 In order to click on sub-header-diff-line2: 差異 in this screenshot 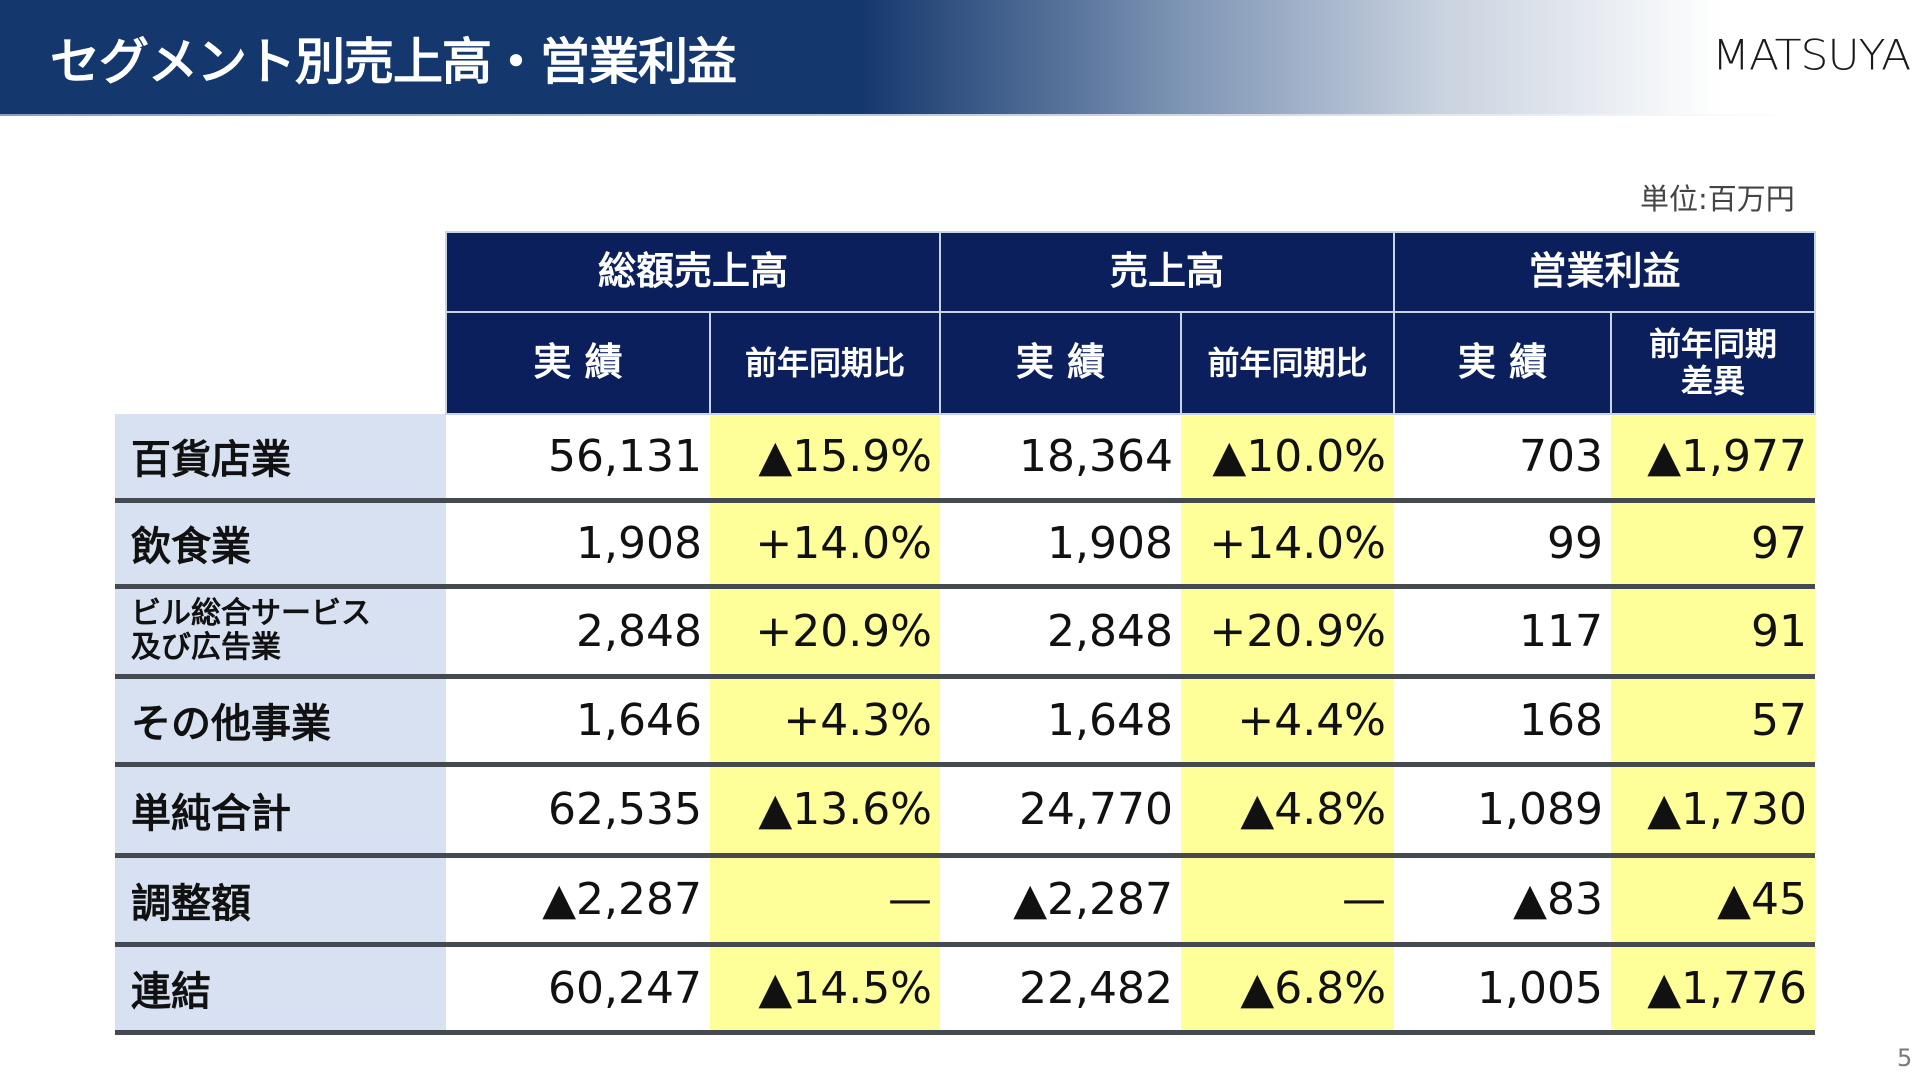, I will do `click(1712, 381)`.